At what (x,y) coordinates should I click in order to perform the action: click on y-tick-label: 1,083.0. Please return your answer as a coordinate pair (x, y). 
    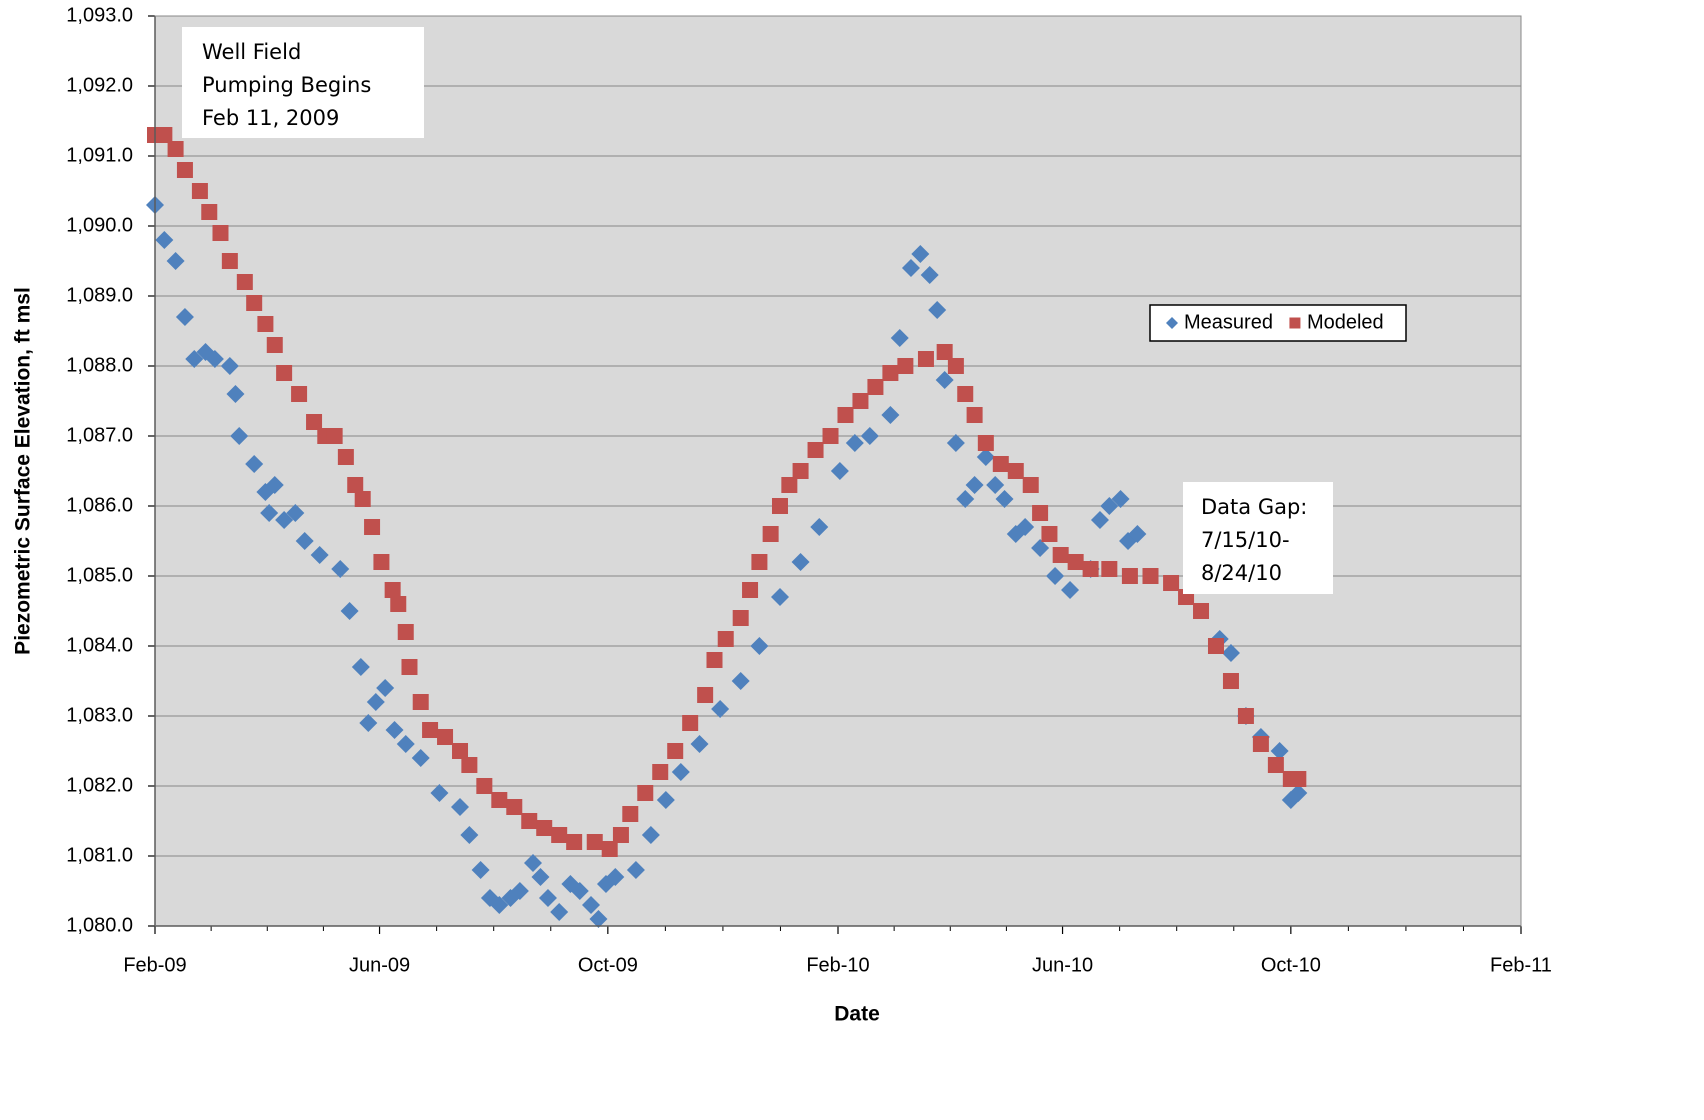
    Looking at the image, I should click on (99, 715).